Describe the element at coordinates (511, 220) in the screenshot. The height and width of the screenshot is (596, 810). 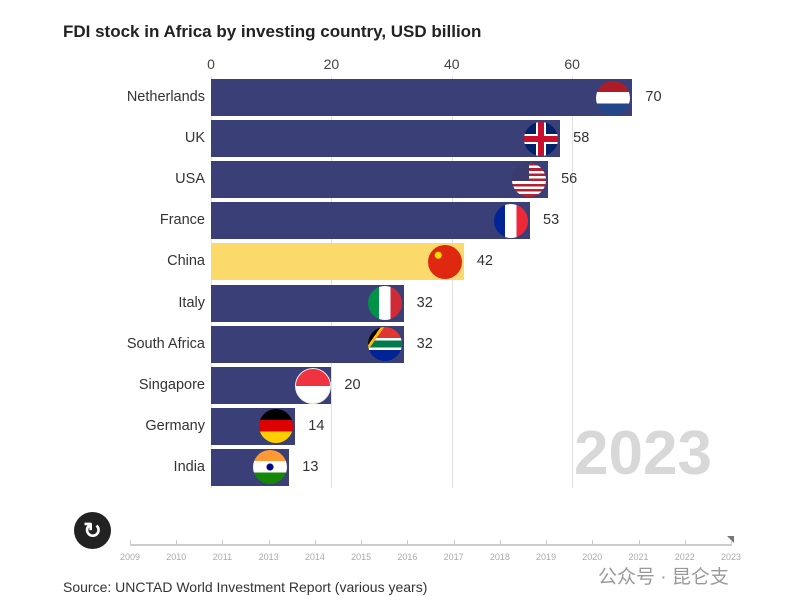
I see `france-flag` at that location.